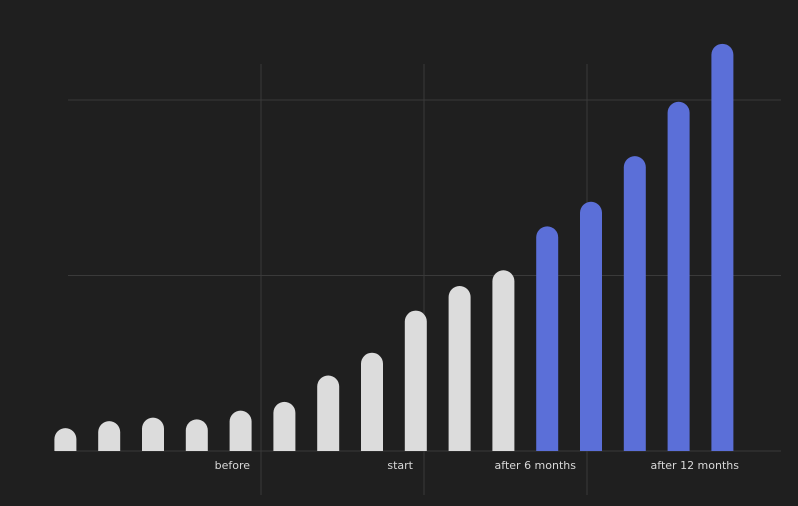  Describe the element at coordinates (233, 465) in the screenshot. I see `period-label: before` at that location.